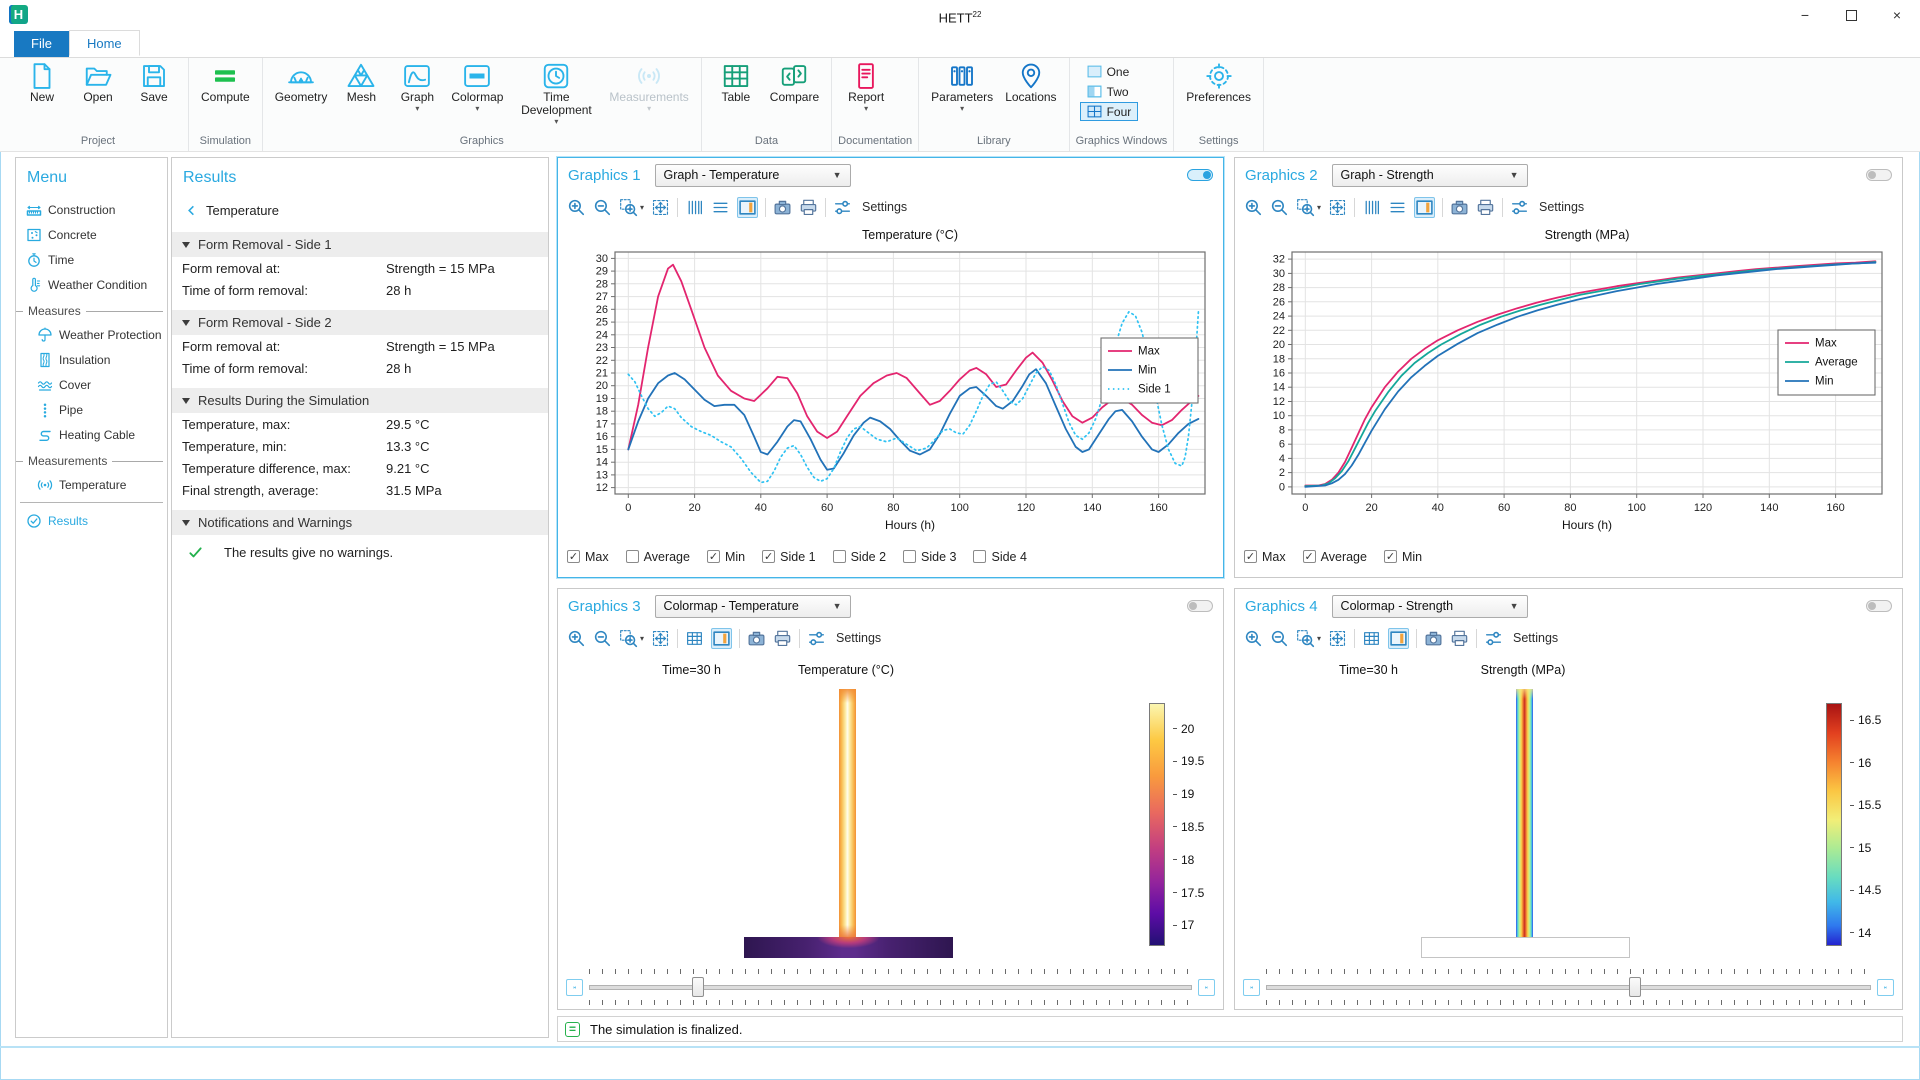 The height and width of the screenshot is (1080, 1920). What do you see at coordinates (1109, 111) in the screenshot?
I see `layout-four-button: Four` at bounding box center [1109, 111].